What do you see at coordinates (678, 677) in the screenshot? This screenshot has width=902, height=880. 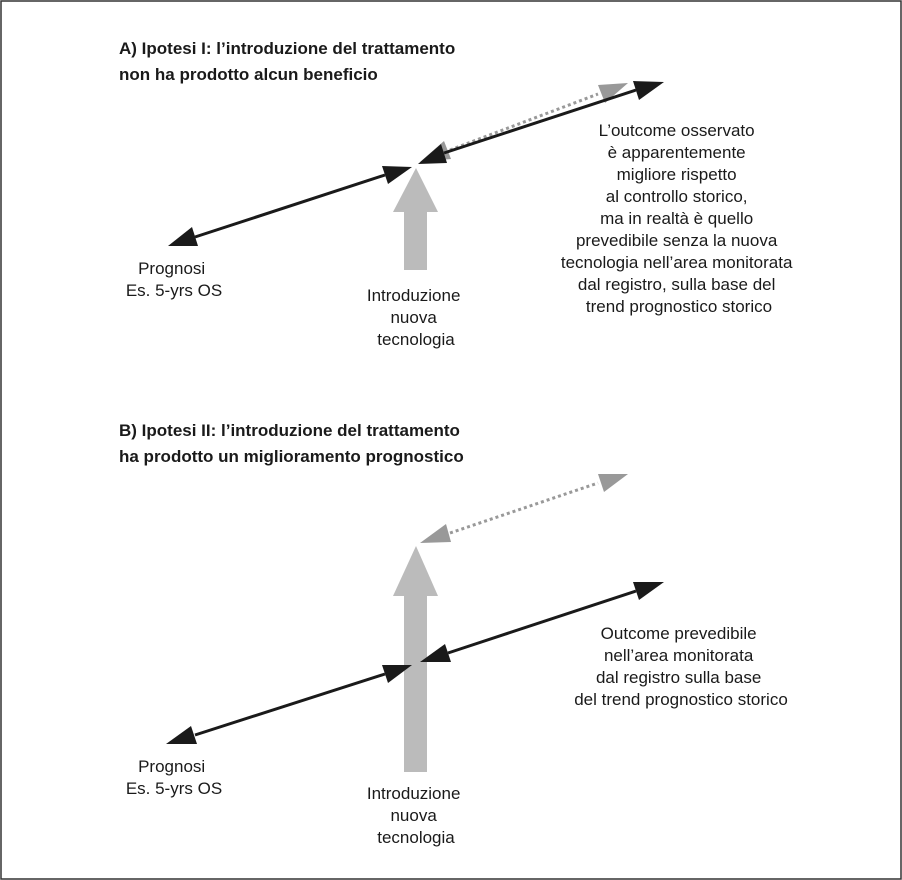 I see `note-line: dal registro sulla base` at bounding box center [678, 677].